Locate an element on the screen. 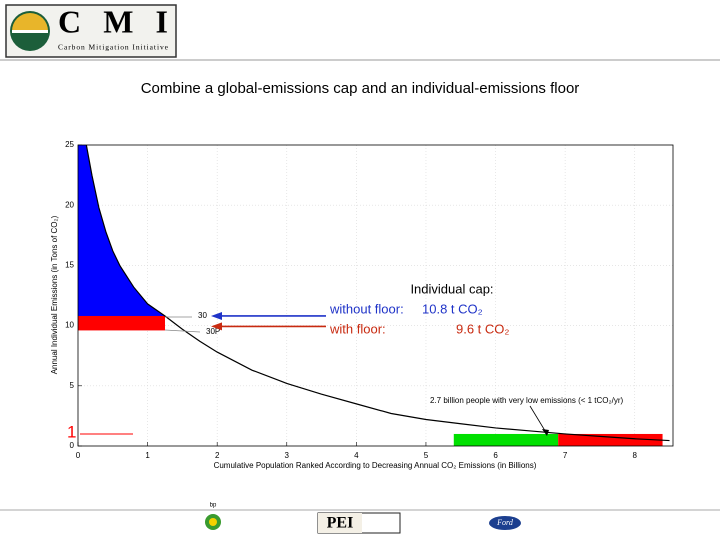 This screenshot has width=720, height=540. arrows is located at coordinates (268, 321).